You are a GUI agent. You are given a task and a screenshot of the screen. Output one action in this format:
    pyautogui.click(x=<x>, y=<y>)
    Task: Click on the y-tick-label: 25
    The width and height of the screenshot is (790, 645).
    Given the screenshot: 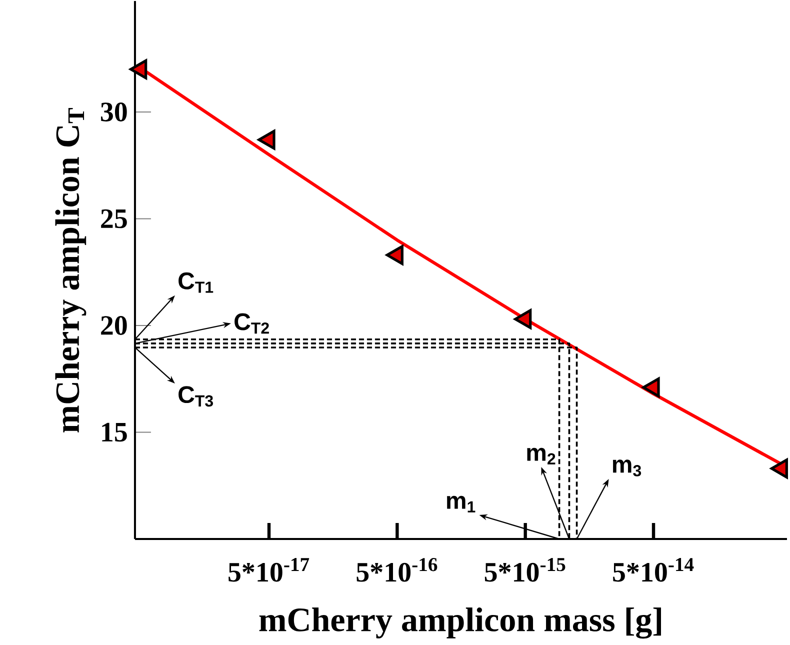 What is the action you would take?
    pyautogui.click(x=114, y=218)
    